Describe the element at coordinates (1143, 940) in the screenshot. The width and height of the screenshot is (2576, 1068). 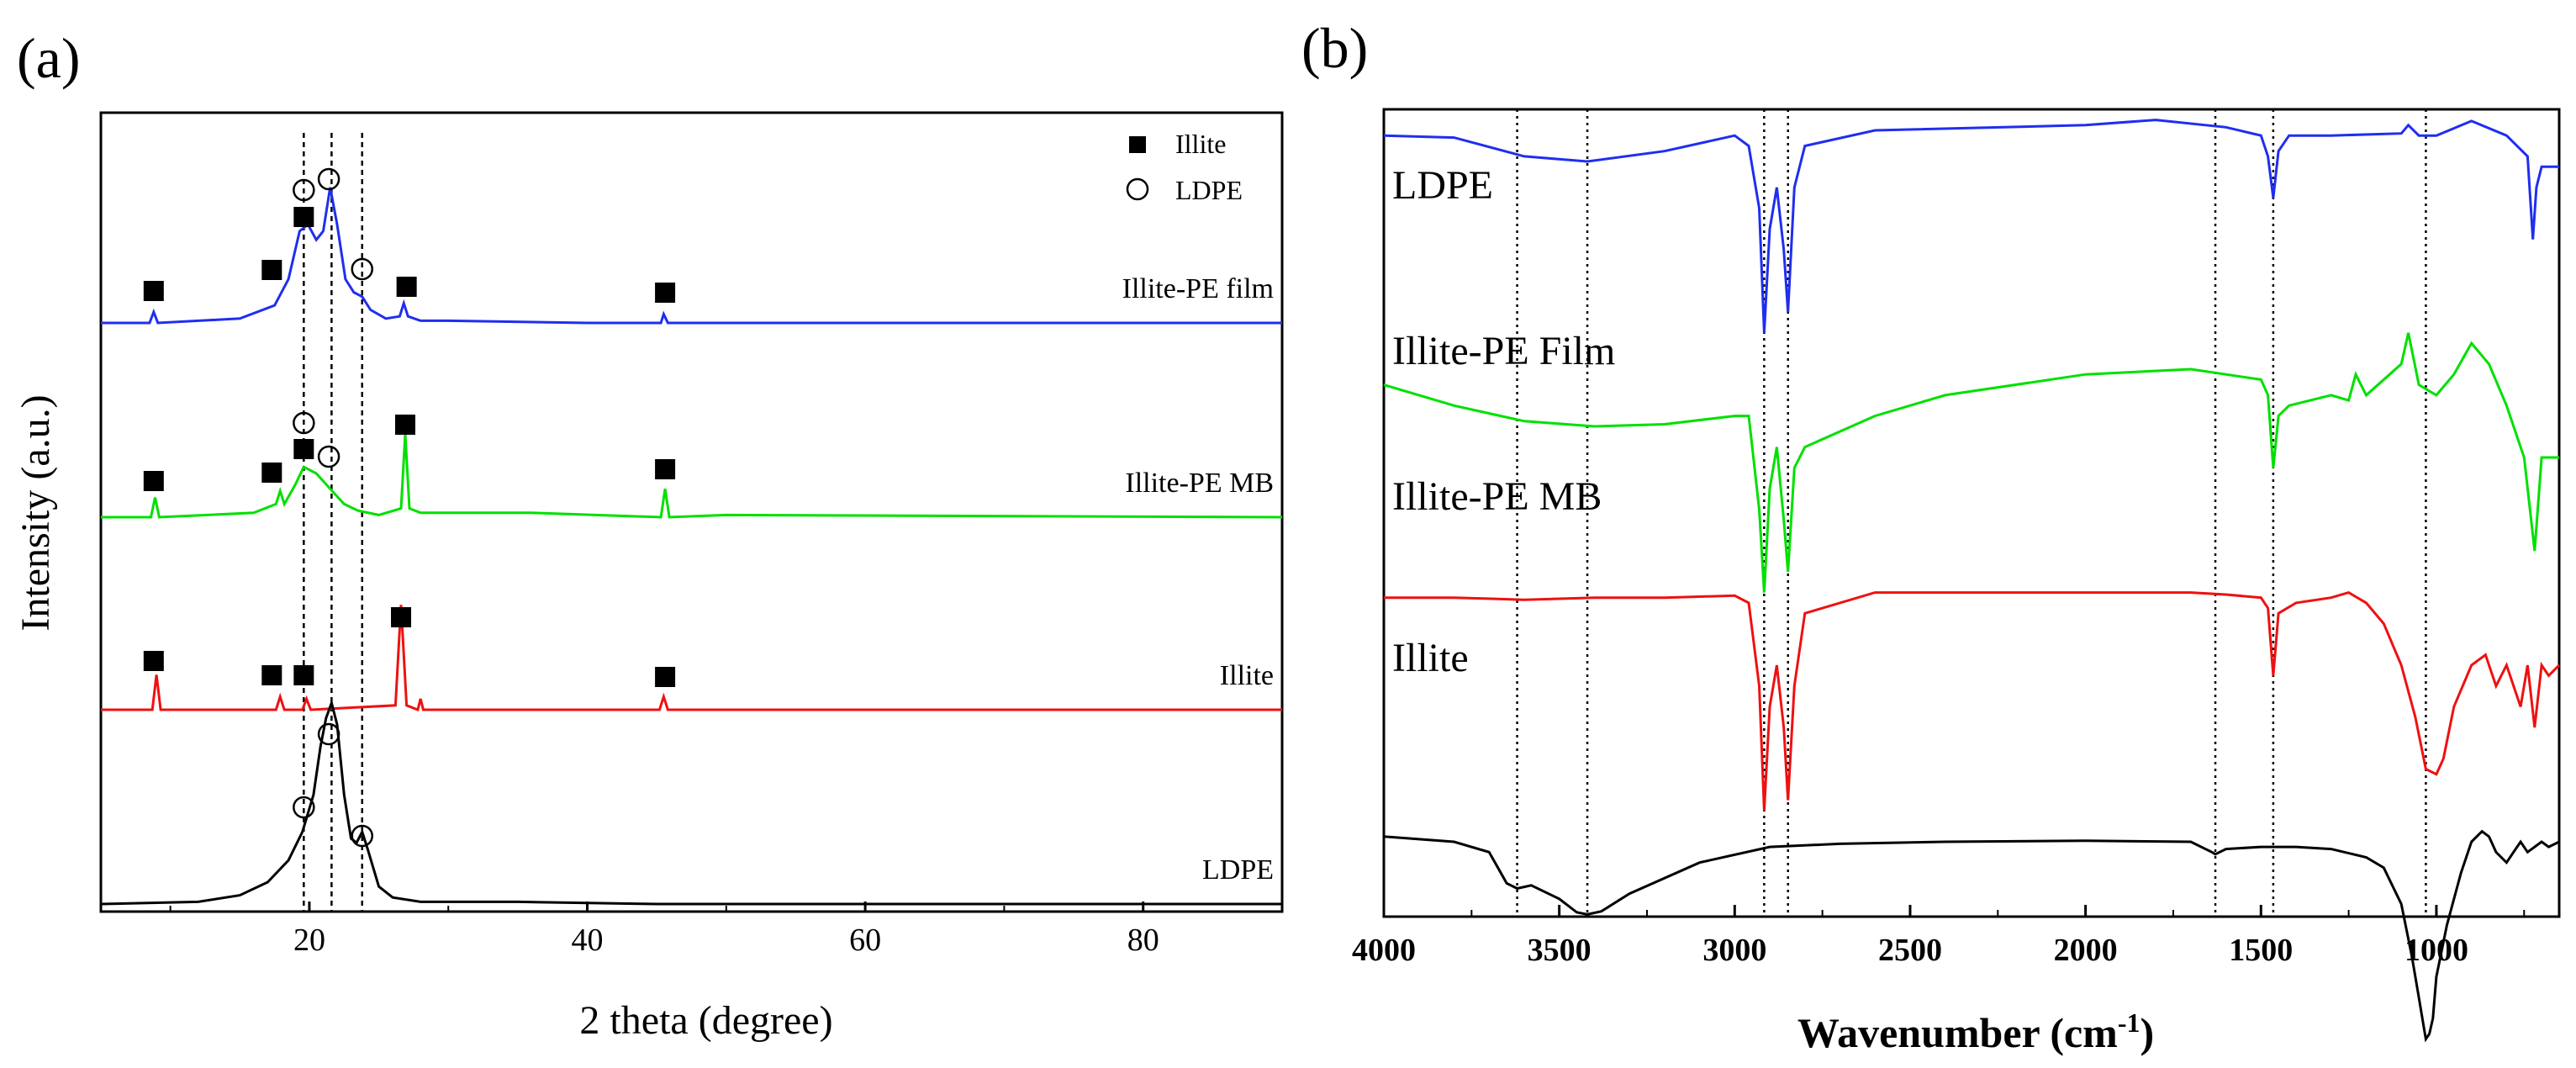
I see `panel-a-x-tick-label: 80` at that location.